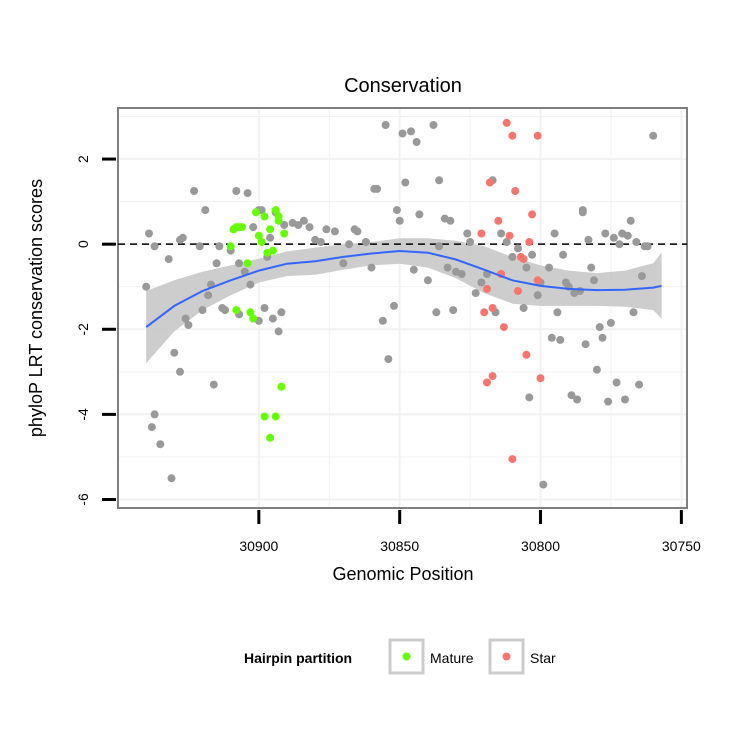  I want to click on legend-key-star: Star, so click(522, 656).